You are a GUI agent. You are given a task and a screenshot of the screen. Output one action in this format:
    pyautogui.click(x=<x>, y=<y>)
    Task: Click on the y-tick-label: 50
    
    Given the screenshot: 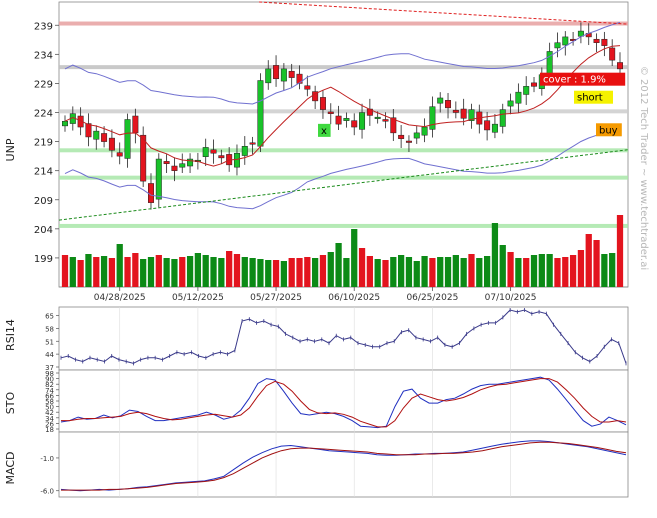 What is the action you would take?
    pyautogui.click(x=49, y=408)
    